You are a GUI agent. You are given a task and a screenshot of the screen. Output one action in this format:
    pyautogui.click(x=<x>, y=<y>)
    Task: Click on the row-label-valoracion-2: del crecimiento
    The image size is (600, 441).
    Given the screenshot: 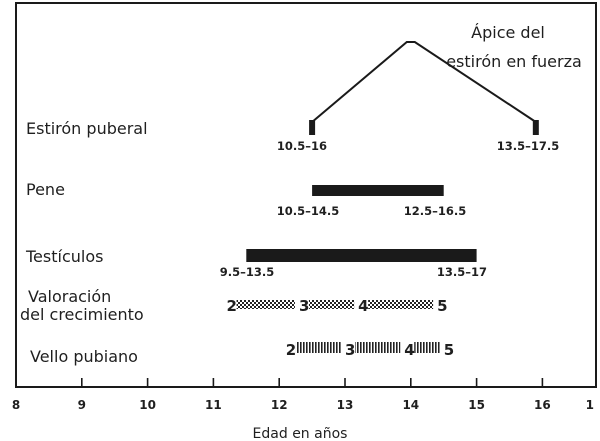 What is the action you would take?
    pyautogui.click(x=82, y=314)
    